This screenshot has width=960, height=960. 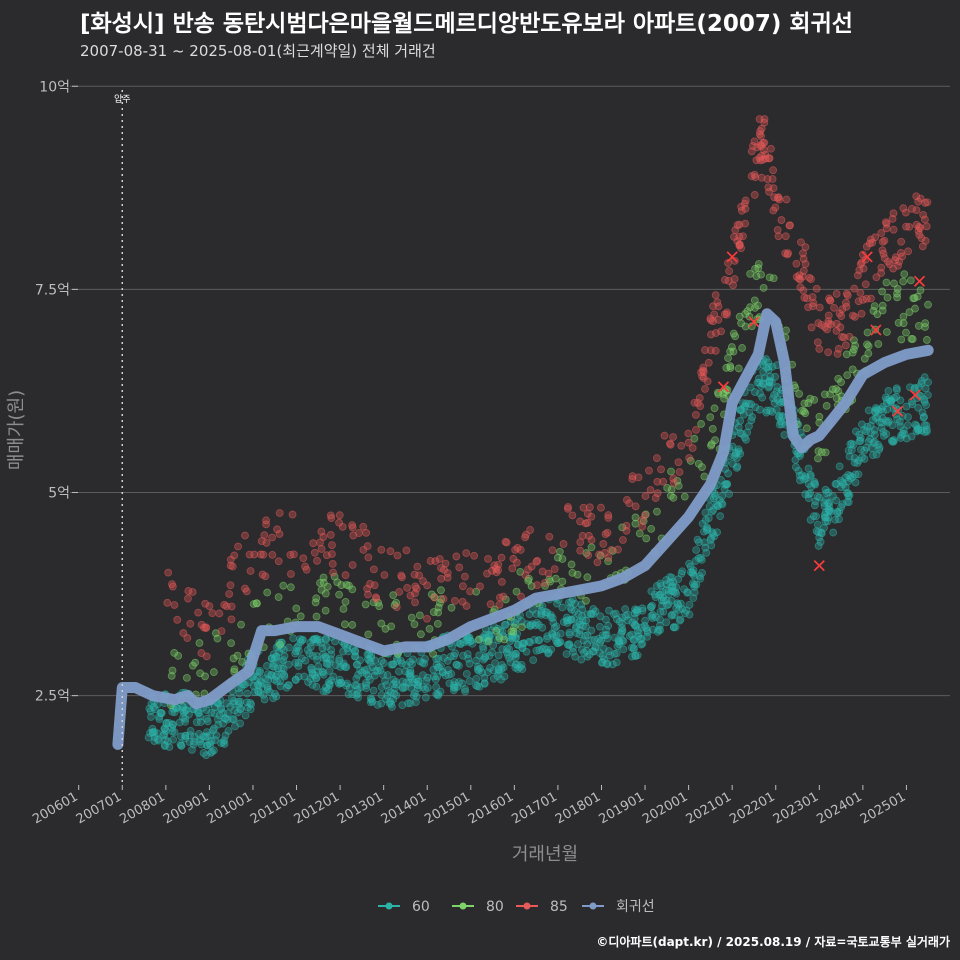 What do you see at coordinates (404, 907) in the screenshot?
I see `legend-item-0: 60` at bounding box center [404, 907].